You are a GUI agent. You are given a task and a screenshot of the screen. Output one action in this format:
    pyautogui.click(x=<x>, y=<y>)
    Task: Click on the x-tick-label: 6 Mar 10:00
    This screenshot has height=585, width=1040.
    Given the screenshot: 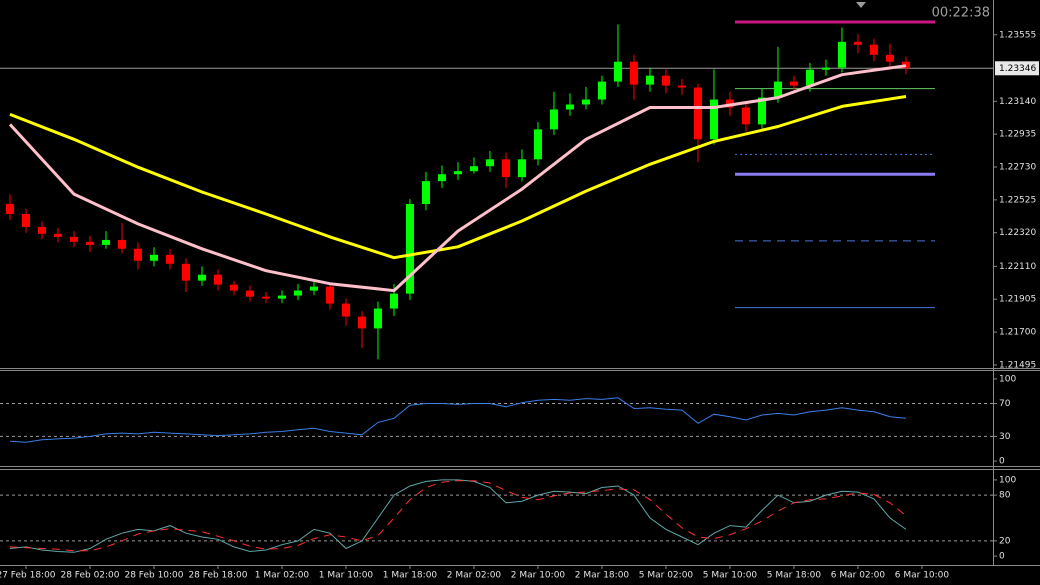 What is the action you would take?
    pyautogui.click(x=922, y=576)
    